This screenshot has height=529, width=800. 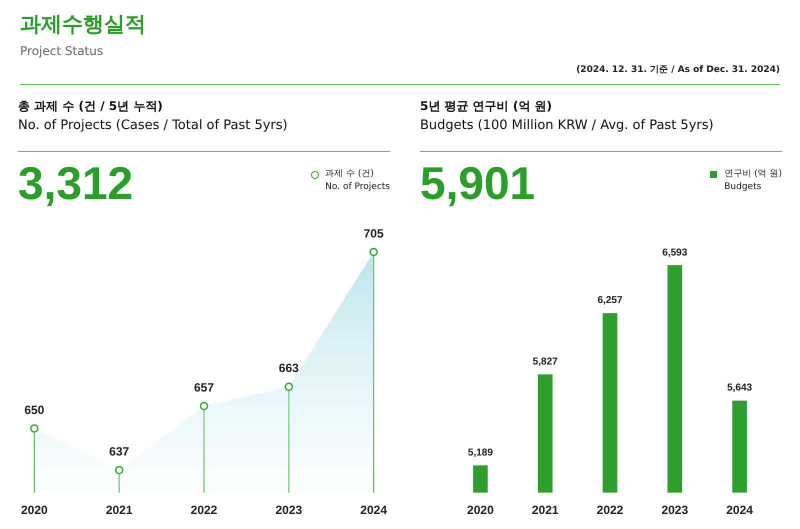 I want to click on text: 과제수행실적, so click(x=83, y=24).